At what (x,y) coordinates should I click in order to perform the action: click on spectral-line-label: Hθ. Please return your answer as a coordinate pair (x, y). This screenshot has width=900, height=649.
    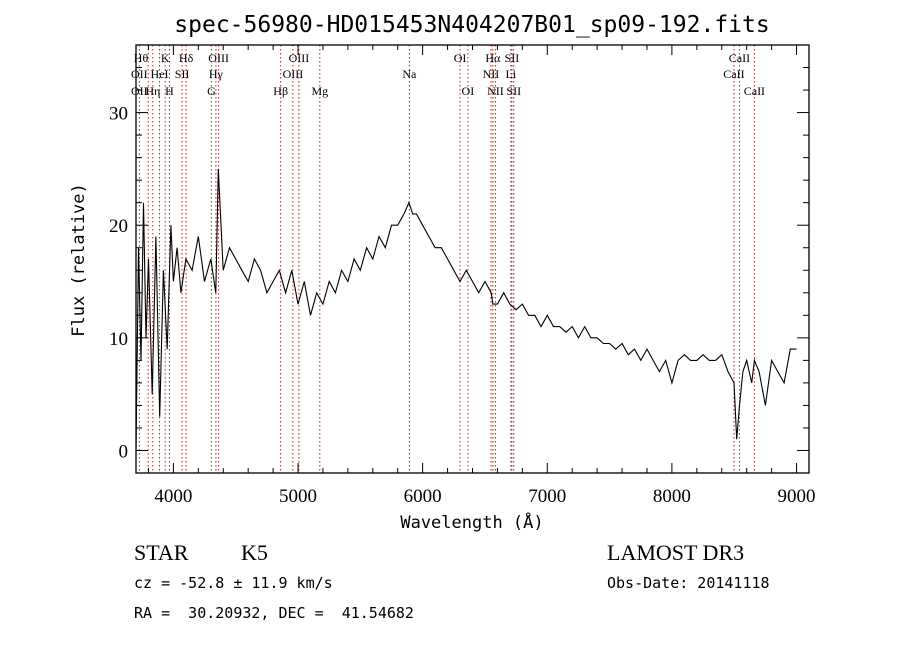
    Looking at the image, I should click on (141, 58).